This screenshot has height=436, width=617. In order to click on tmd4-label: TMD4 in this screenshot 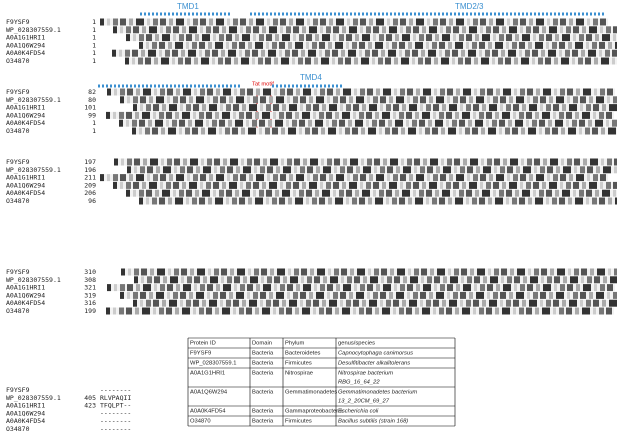, I will do `click(311, 77)`.